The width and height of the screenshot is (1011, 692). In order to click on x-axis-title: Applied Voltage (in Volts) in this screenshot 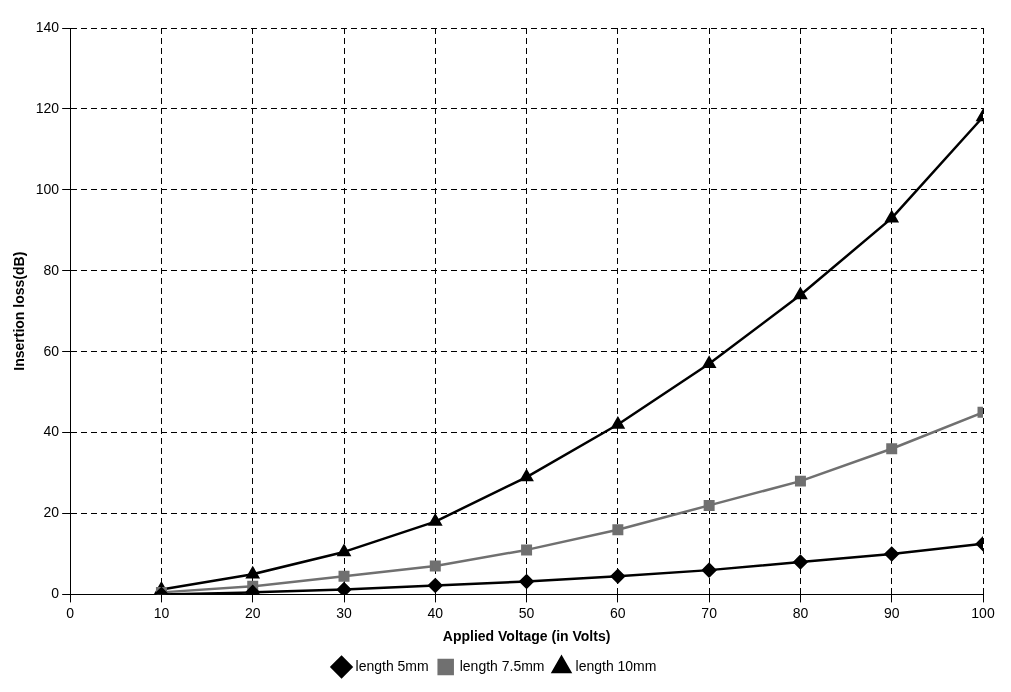, I will do `click(526, 636)`.